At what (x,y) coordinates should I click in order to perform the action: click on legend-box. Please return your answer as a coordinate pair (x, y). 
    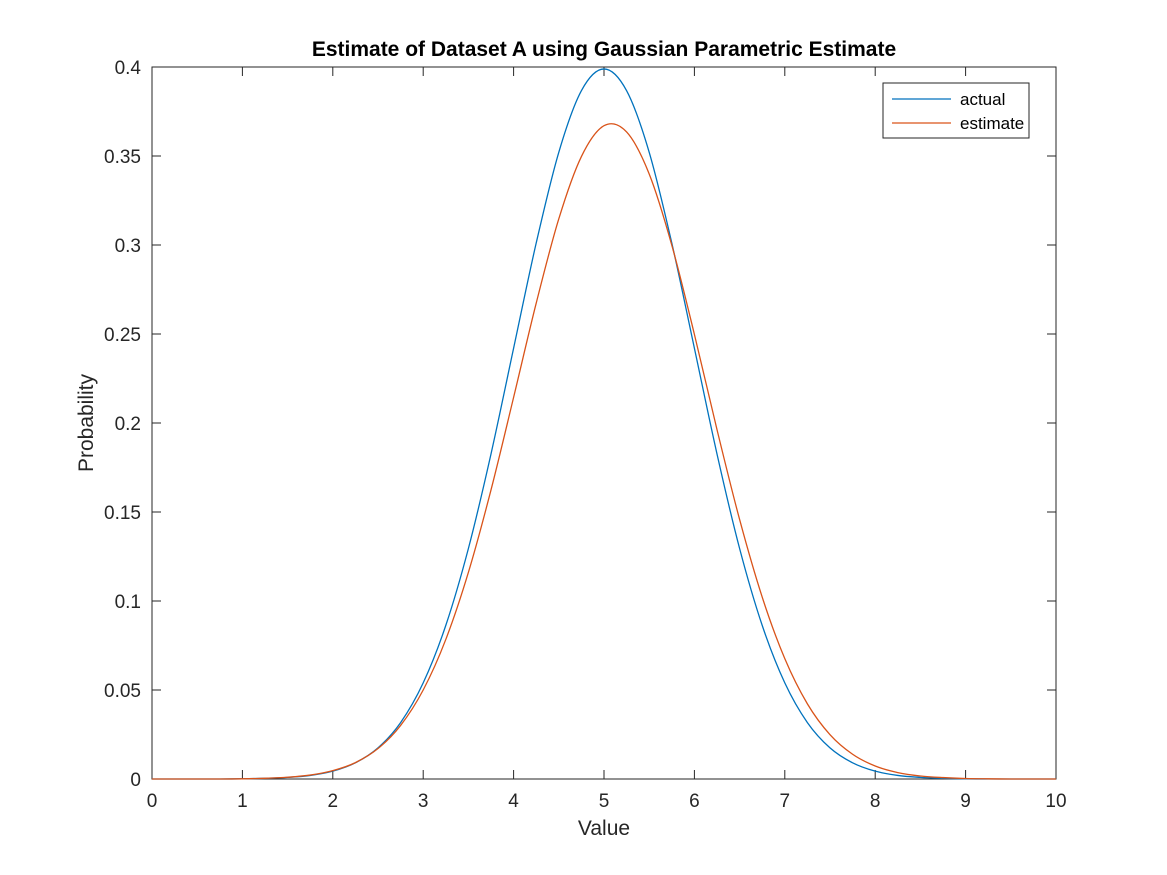
    Looking at the image, I should click on (956, 110).